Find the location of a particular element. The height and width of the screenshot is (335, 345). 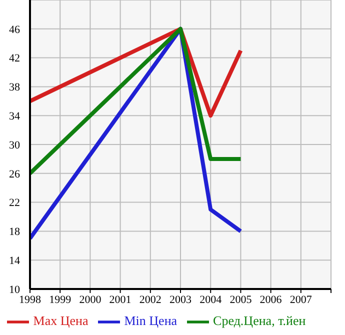

y-tick-label: 34 is located at coordinates (14, 116).